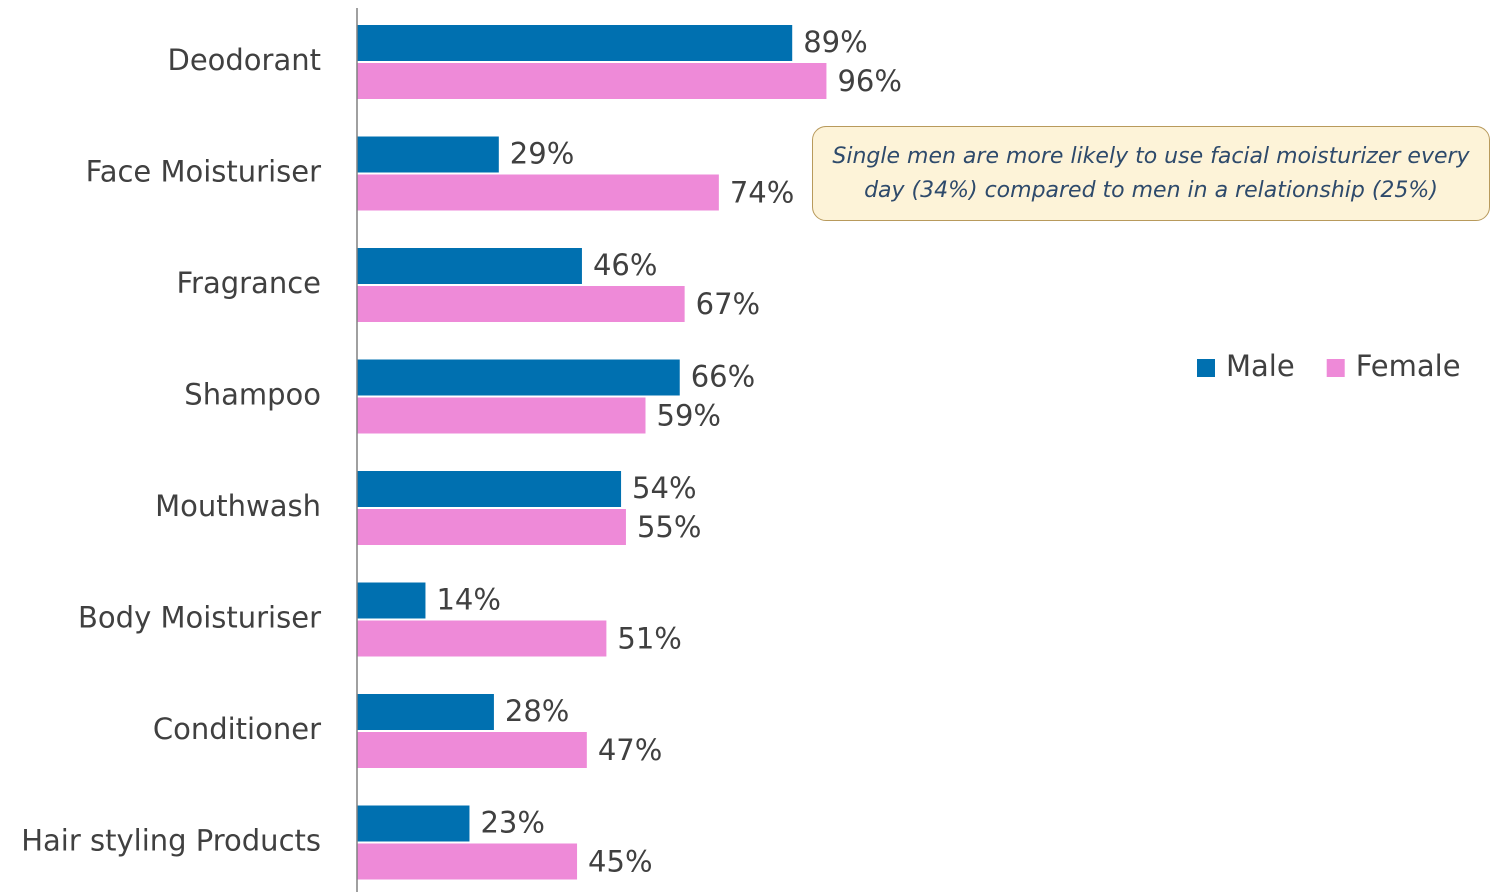  Describe the element at coordinates (199, 618) in the screenshot. I see `category-label: Body Moisturiser` at that location.